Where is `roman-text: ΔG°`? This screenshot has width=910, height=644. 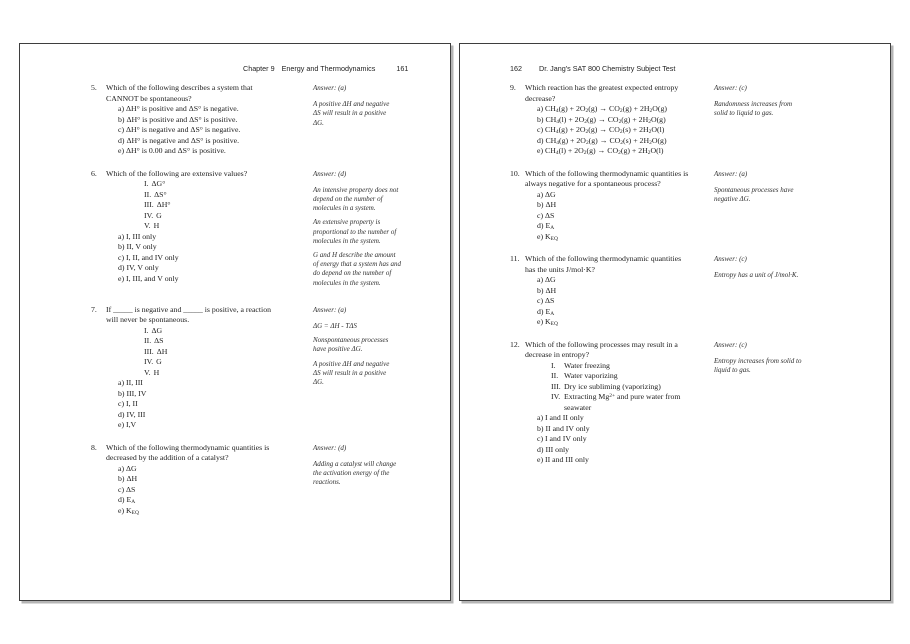
roman-text: ΔG° is located at coordinates (158, 183).